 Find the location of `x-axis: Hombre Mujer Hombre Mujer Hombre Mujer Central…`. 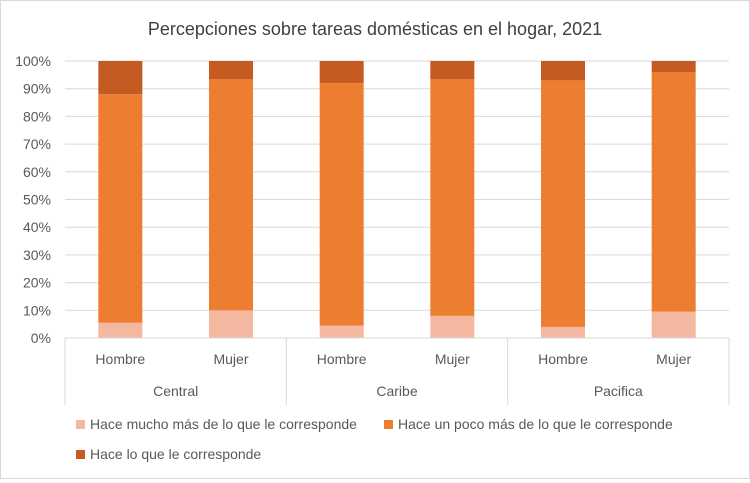

x-axis: Hombre Mujer Hombre Mujer Hombre Mujer Central… is located at coordinates (397, 371).